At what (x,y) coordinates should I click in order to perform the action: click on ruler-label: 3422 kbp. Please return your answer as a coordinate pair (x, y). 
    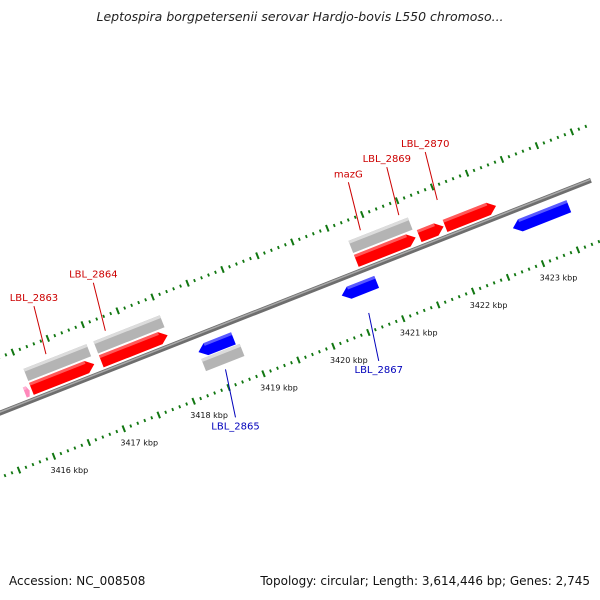
    Looking at the image, I should click on (489, 305).